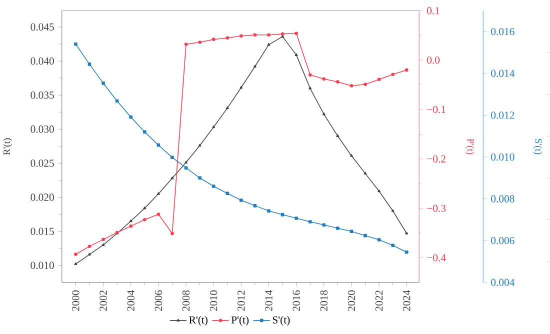 This screenshot has width=550, height=334. I want to click on y-tick-label: 0.035, so click(42, 95).